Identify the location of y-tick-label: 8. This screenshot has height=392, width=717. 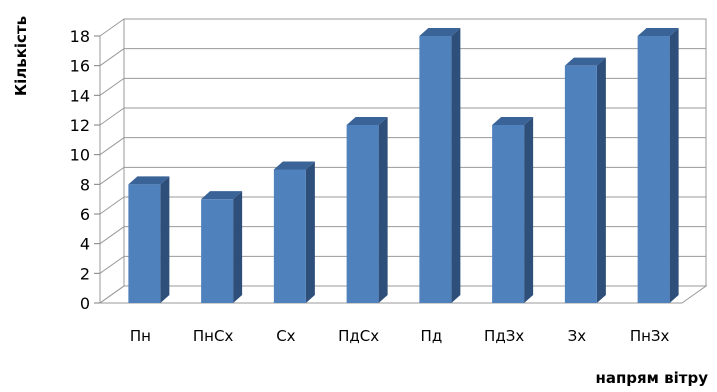
(85, 184).